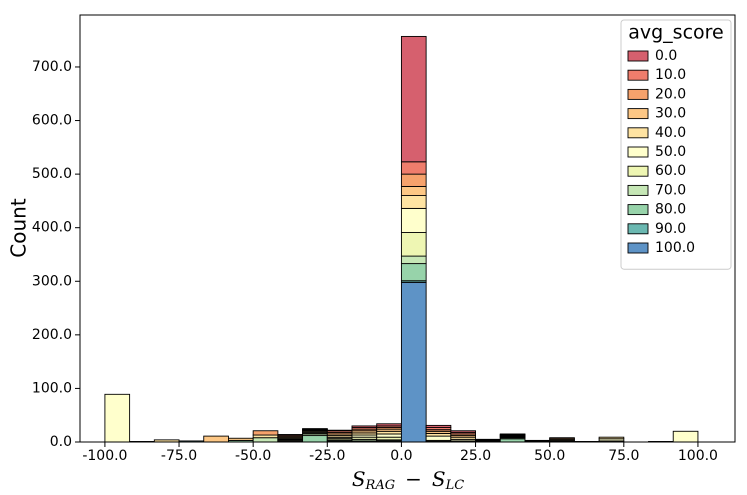  Describe the element at coordinates (475, 456) in the screenshot. I see `x-tick-label: 25.0` at that location.